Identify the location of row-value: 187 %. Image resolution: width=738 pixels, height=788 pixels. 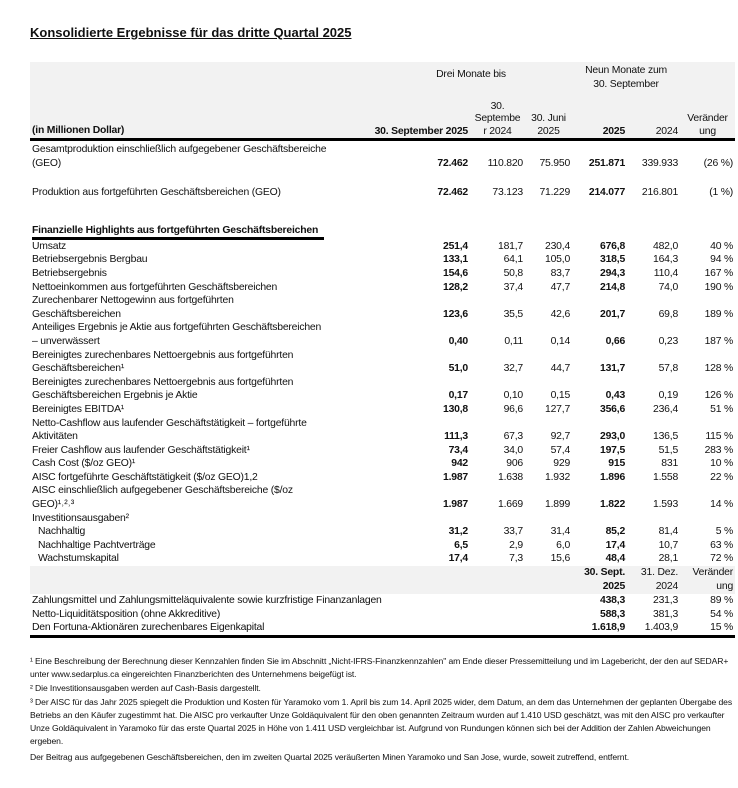
(719, 341).